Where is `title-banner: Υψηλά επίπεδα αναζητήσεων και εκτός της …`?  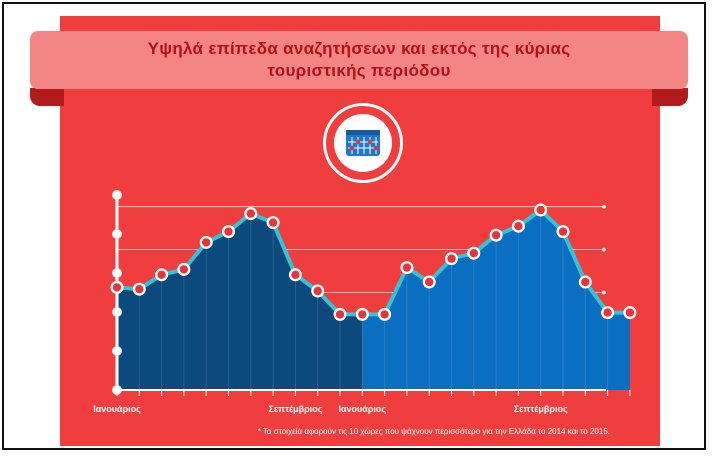 title-banner: Υψηλά επίπεδα αναζητήσεων και εκτός της … is located at coordinates (359, 60).